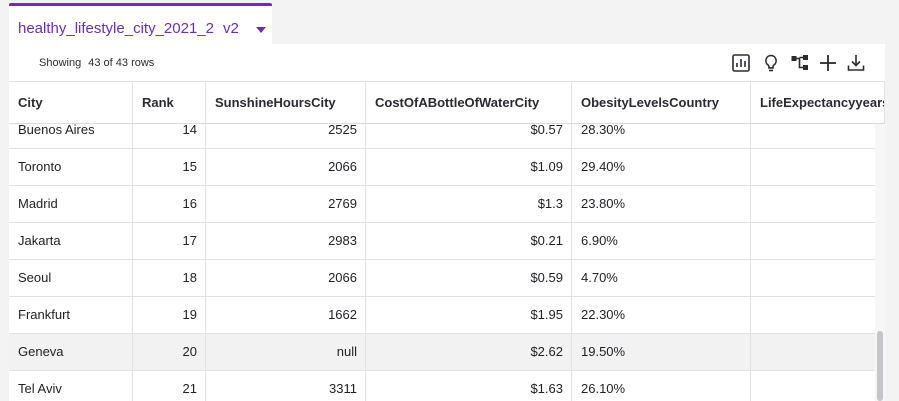 This screenshot has width=899, height=401. Describe the element at coordinates (469, 136) in the screenshot. I see `cell-water-cost: $0.57` at that location.